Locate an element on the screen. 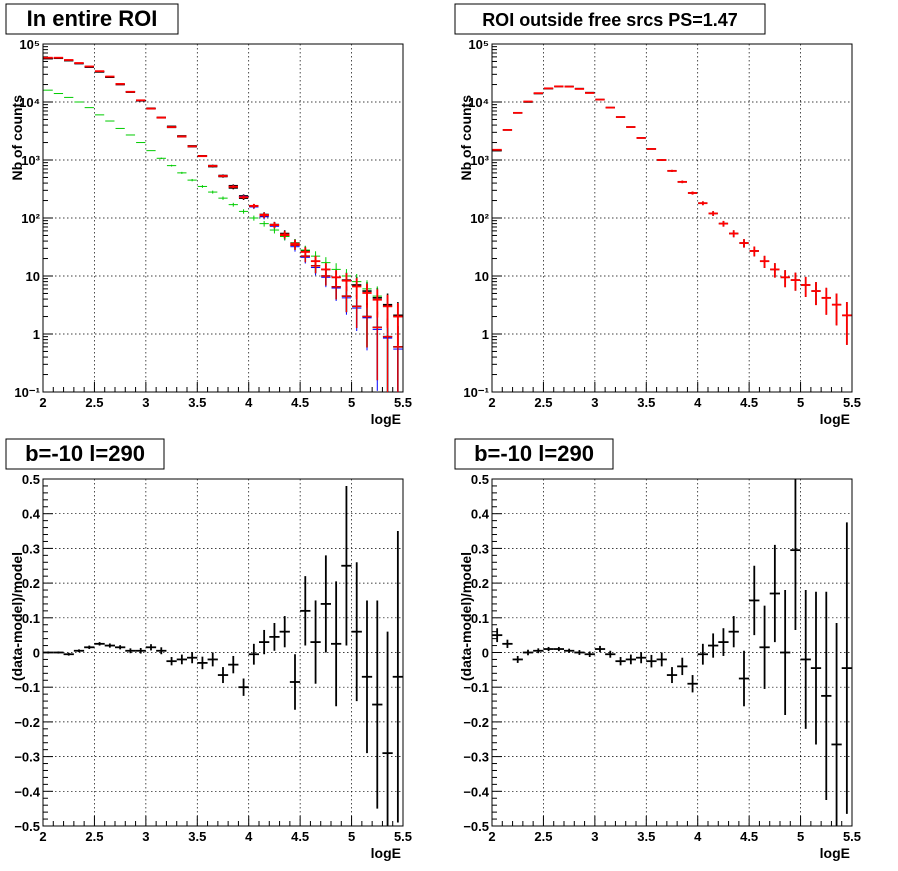 Image resolution: width=898 pixels, height=871 pixels. chart-title: ROI outside free srcs PS=1.47 is located at coordinates (610, 20).